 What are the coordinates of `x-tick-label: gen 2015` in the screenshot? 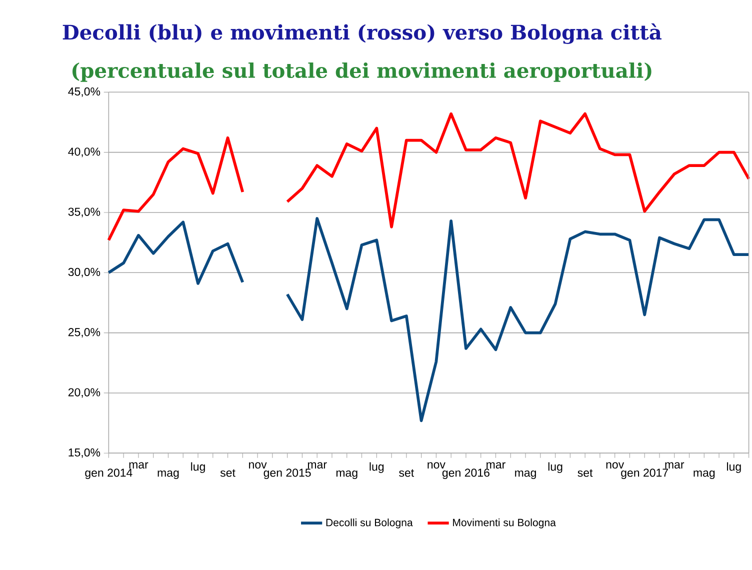 It's located at (287, 474).